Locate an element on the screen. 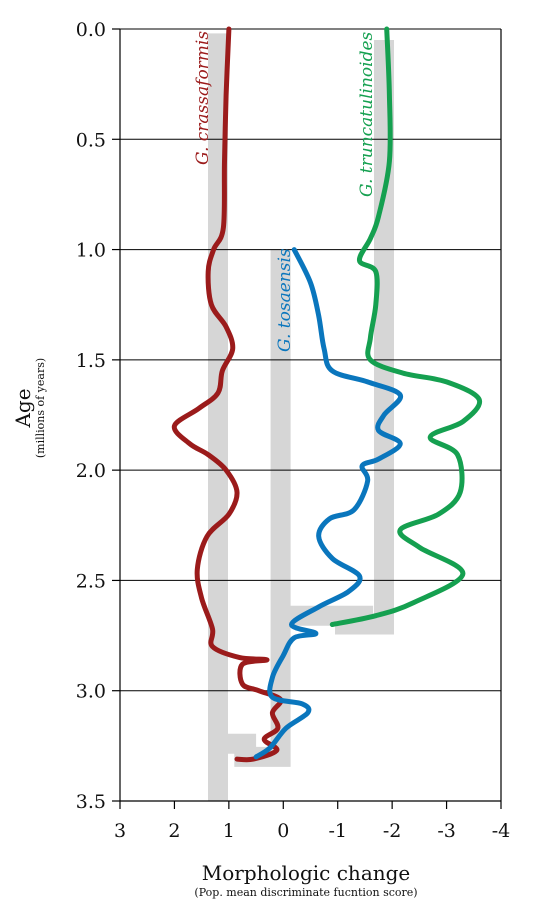  x-axis-title: Morphologic change is located at coordinates (306, 873).